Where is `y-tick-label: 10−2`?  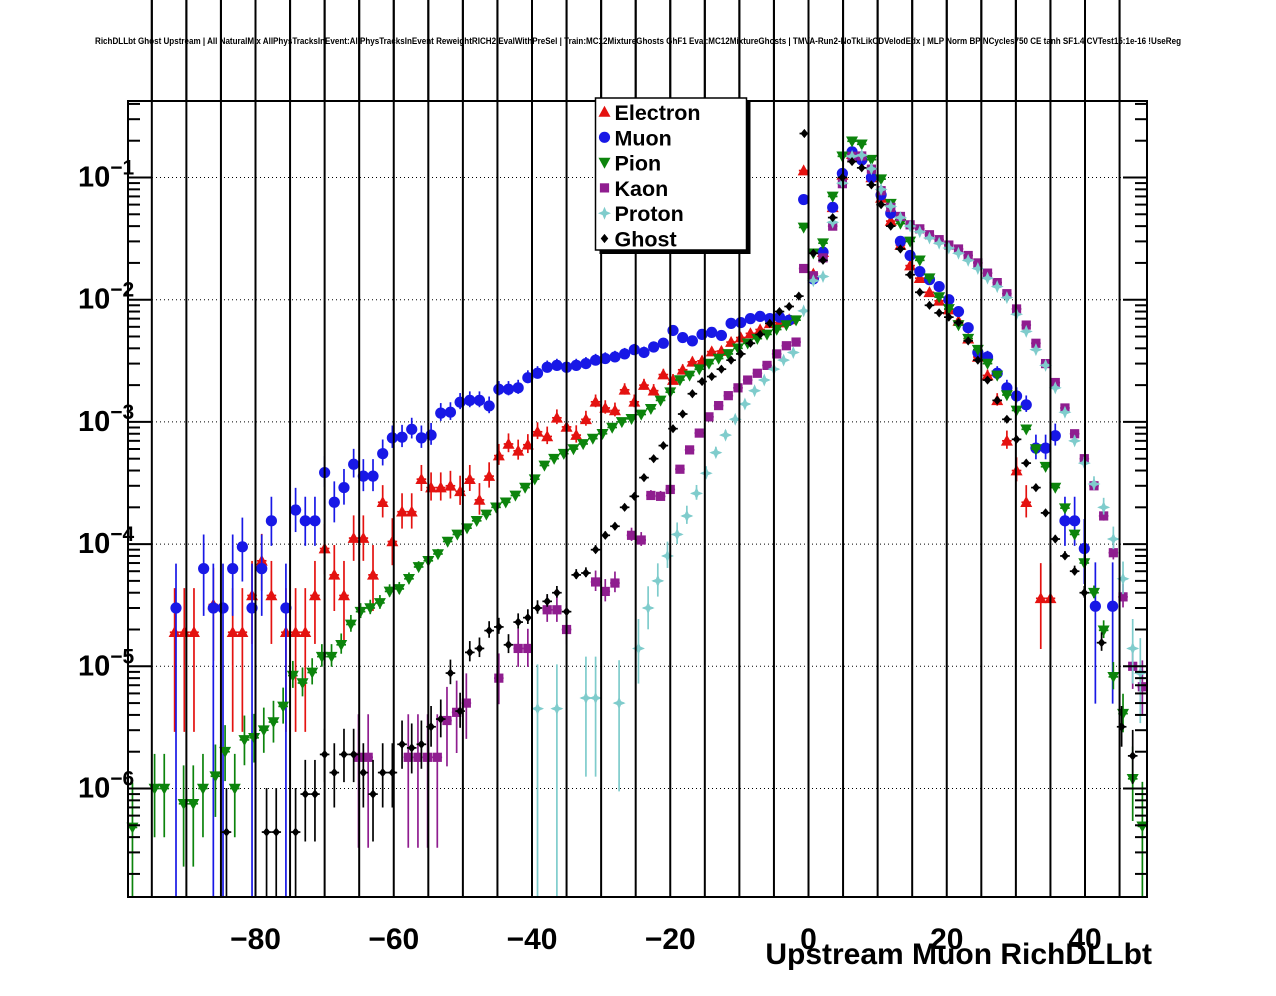 y-tick-label: 10−2 is located at coordinates (106, 297).